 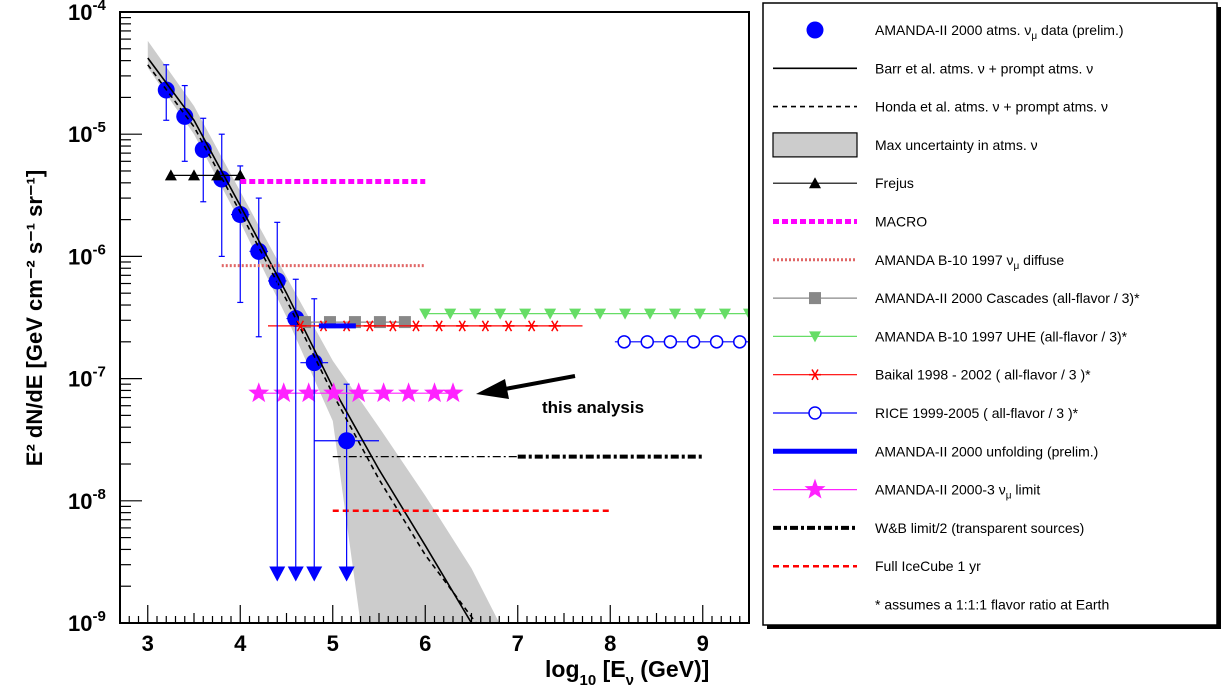 What do you see at coordinates (928, 566) in the screenshot?
I see `legend-label: Full IceCube 1 yr` at bounding box center [928, 566].